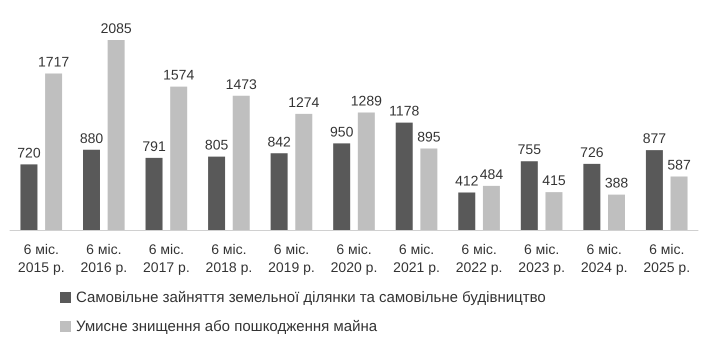 The image size is (714, 350). I want to click on data-label: 587, so click(679, 164).